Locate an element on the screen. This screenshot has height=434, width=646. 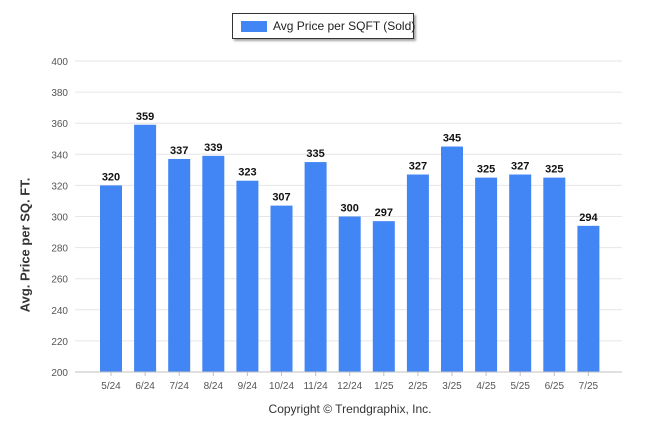
x-tick-label: 7/25 is located at coordinates (589, 386).